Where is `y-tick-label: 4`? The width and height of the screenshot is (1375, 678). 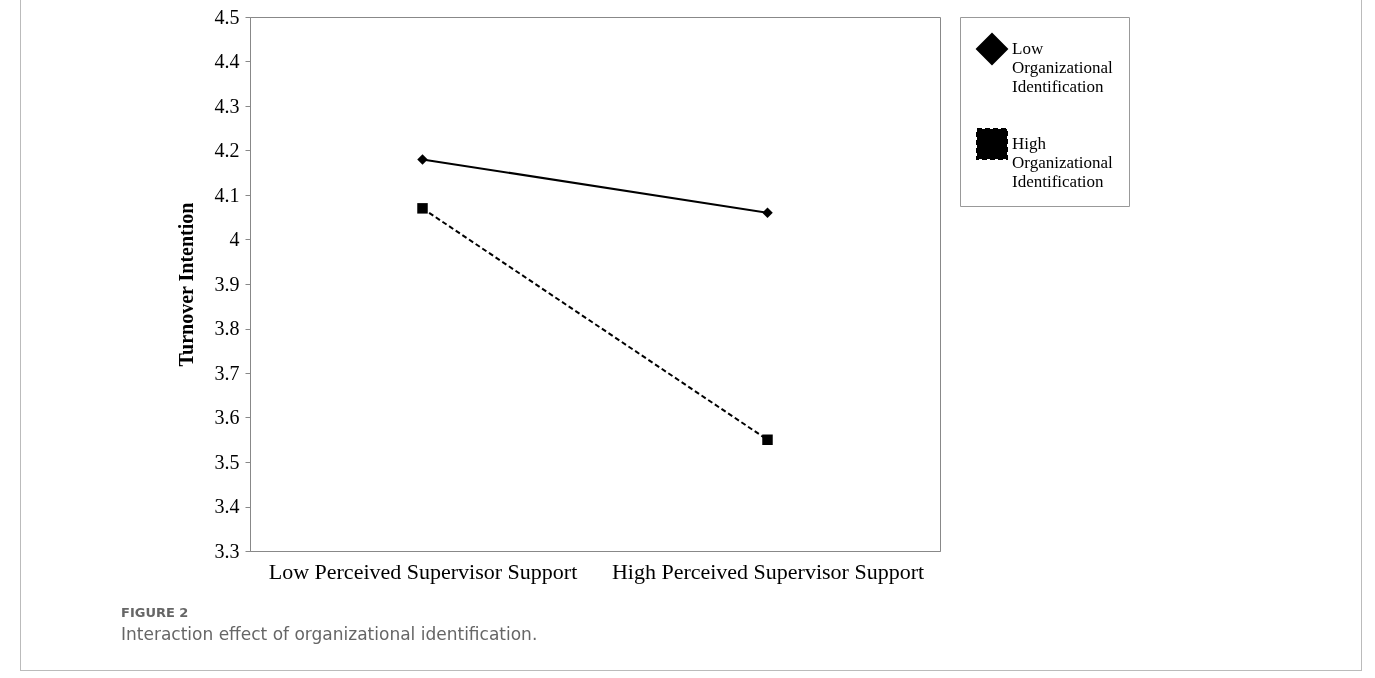 y-tick-label: 4 is located at coordinates (234, 239).